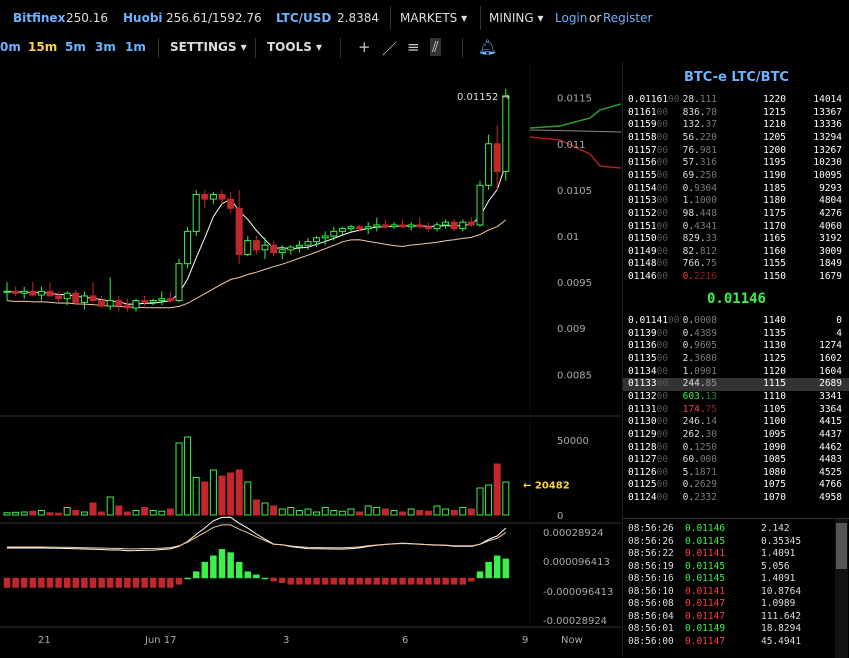  What do you see at coordinates (143, 18) in the screenshot?
I see `huobi-label: Huobi` at bounding box center [143, 18].